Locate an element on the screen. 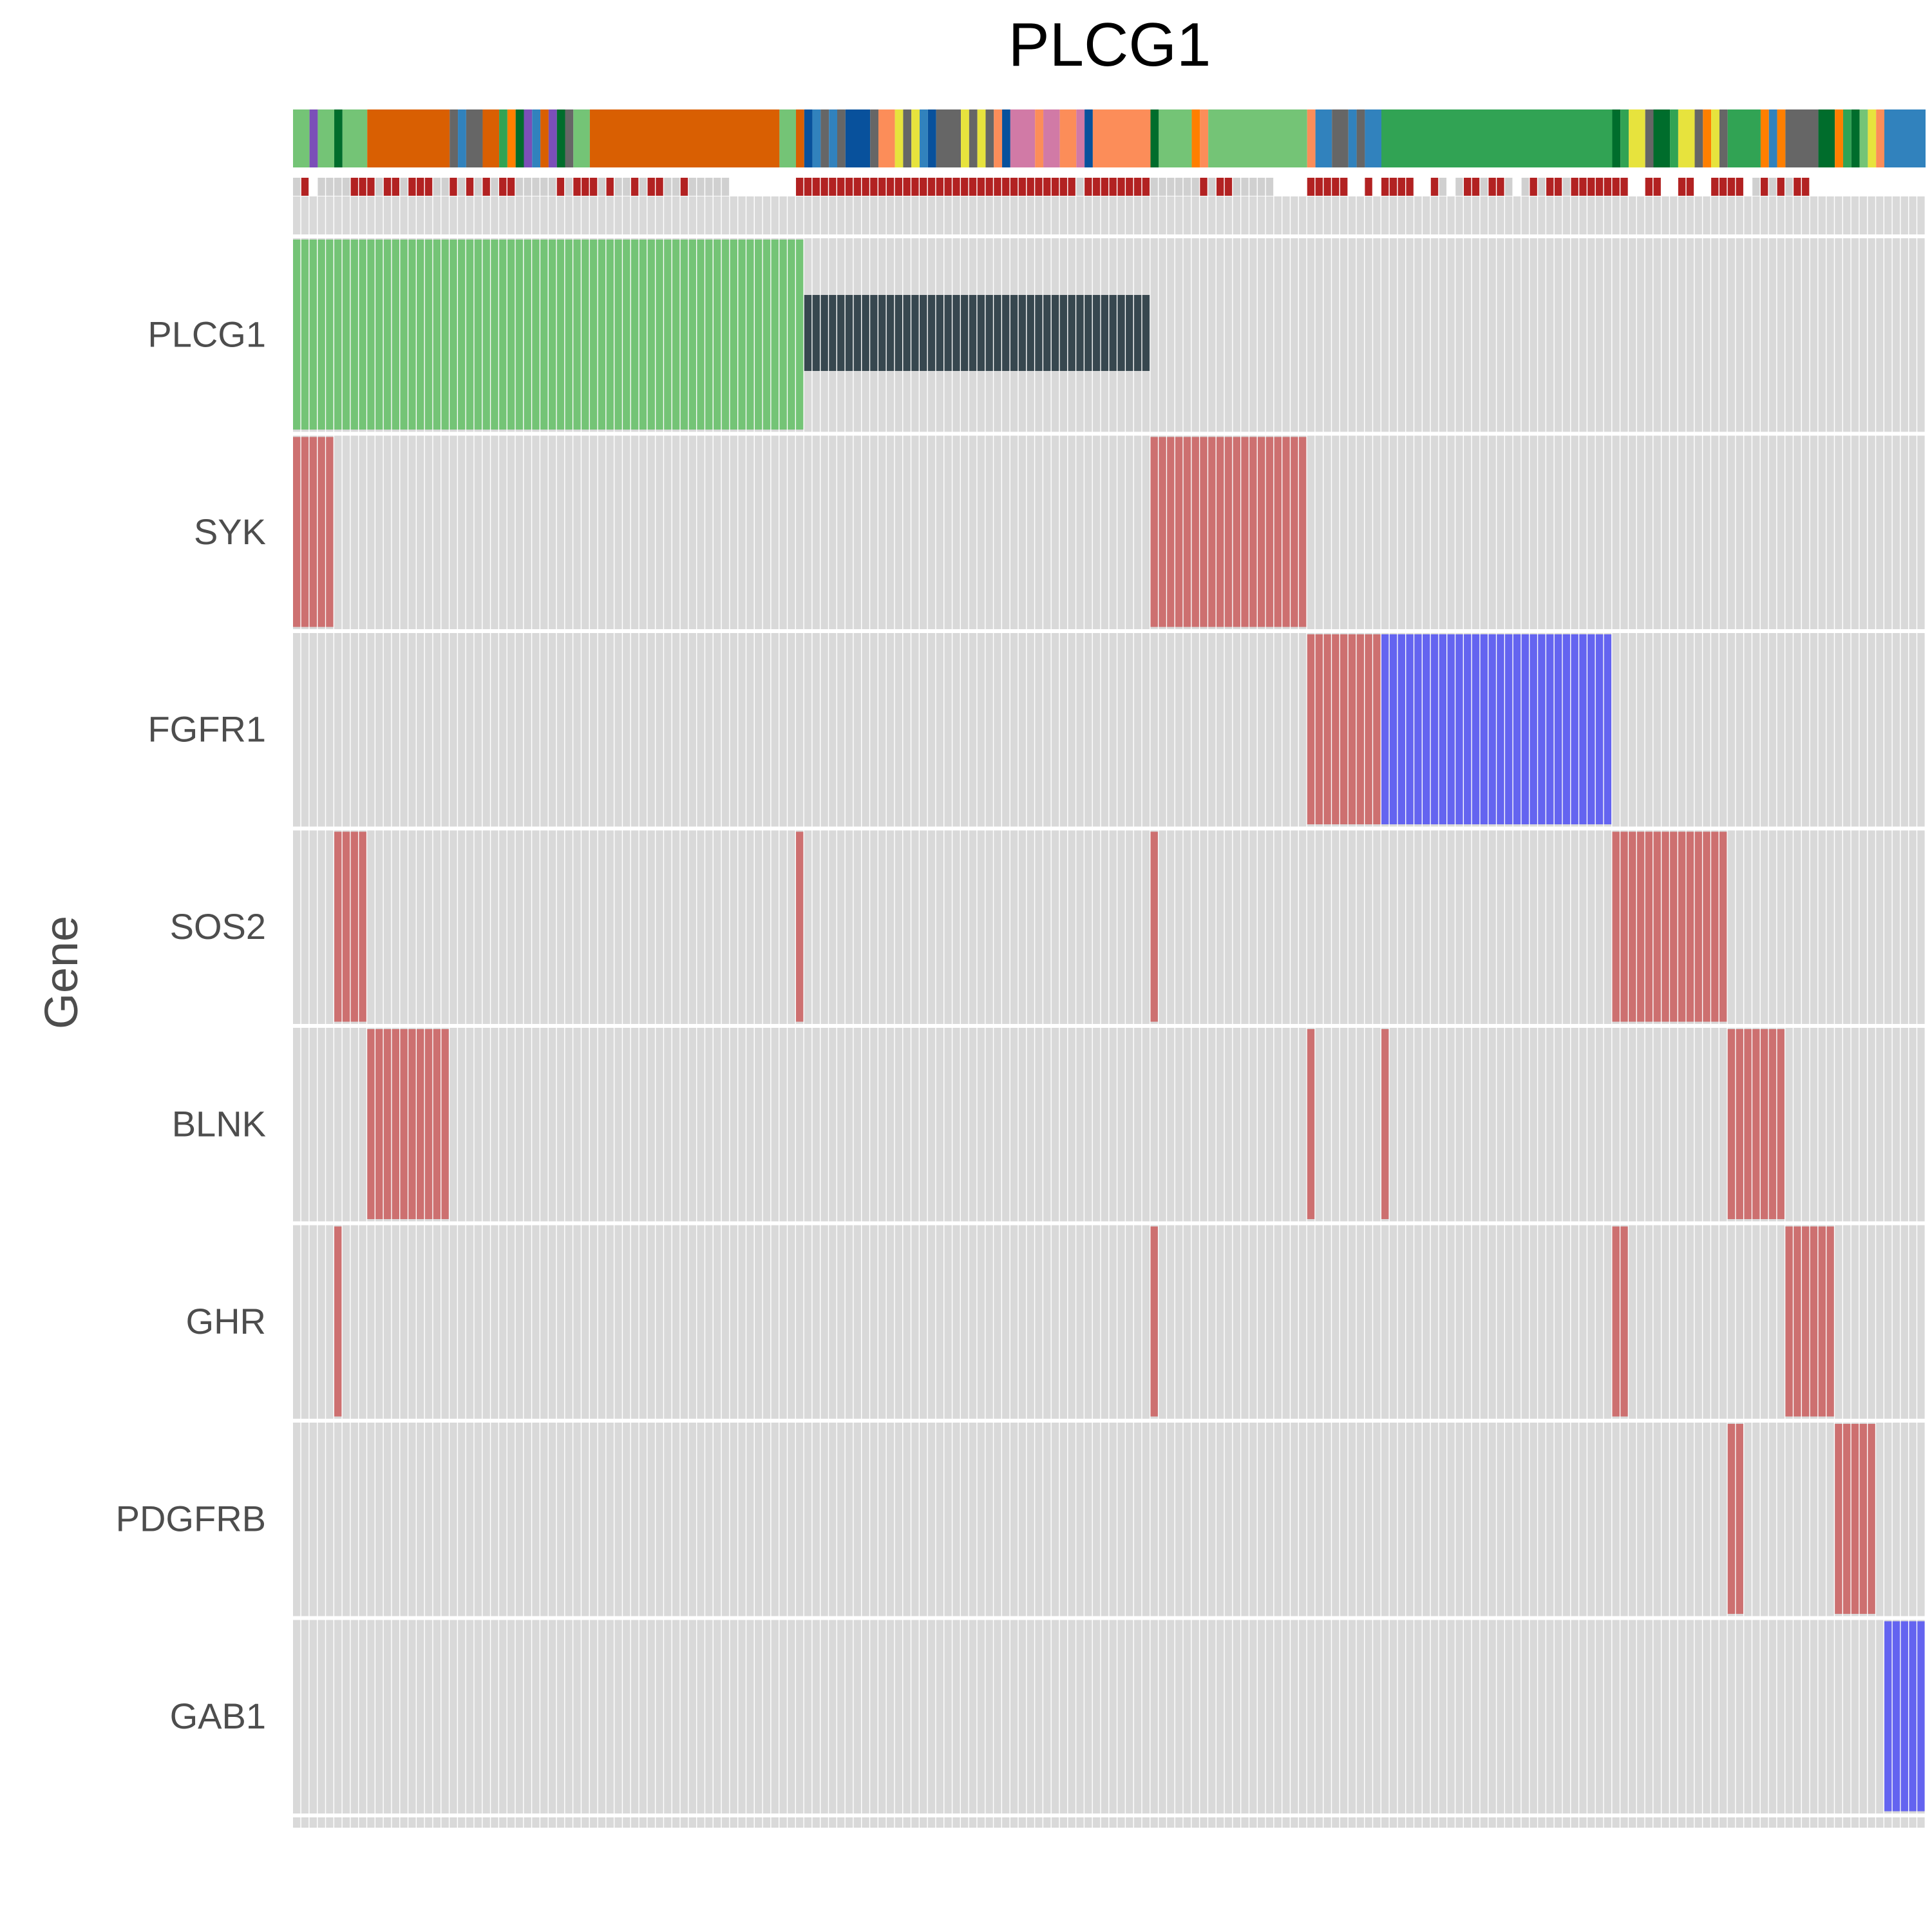  gene-label-pdgfrb: PDGFRB is located at coordinates (191, 1519).